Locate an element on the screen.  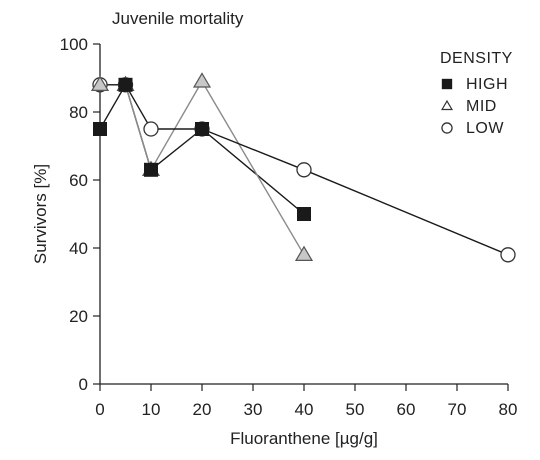
y-tick-label: 60 is located at coordinates (78, 180).